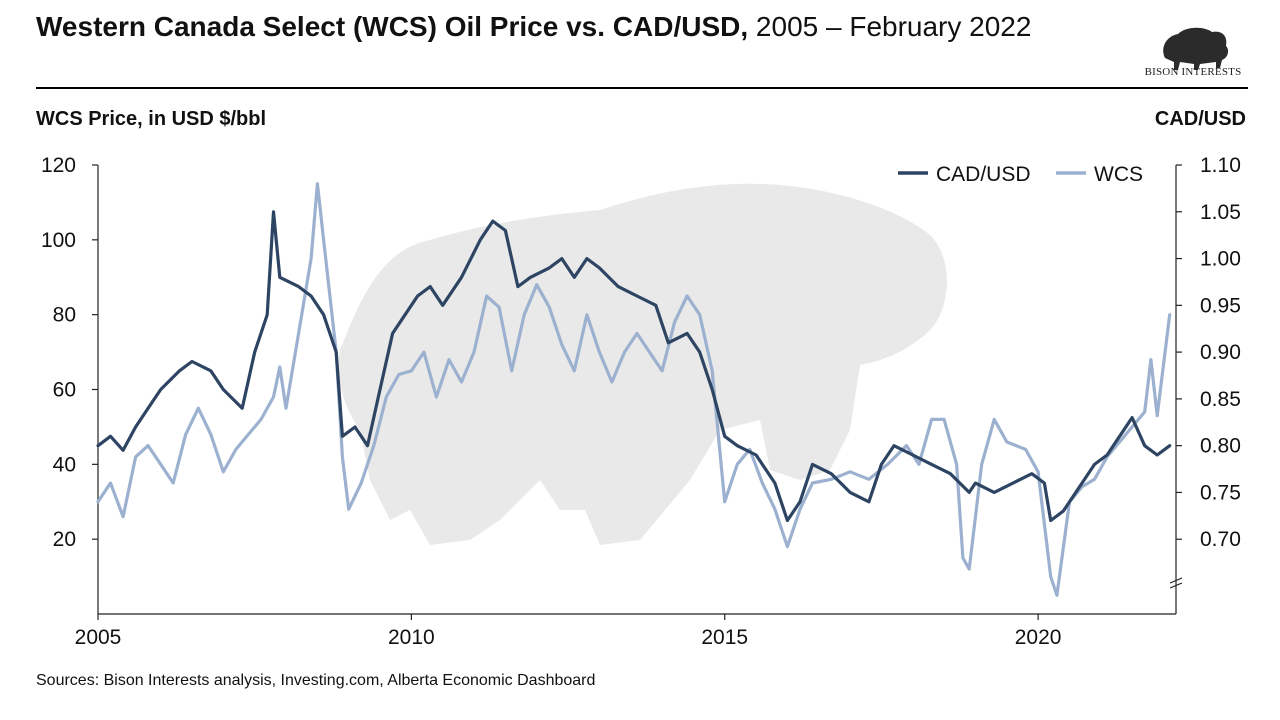 The width and height of the screenshot is (1280, 720). What do you see at coordinates (1220, 352) in the screenshot?
I see `right-y-tick-label: 0.90` at bounding box center [1220, 352].